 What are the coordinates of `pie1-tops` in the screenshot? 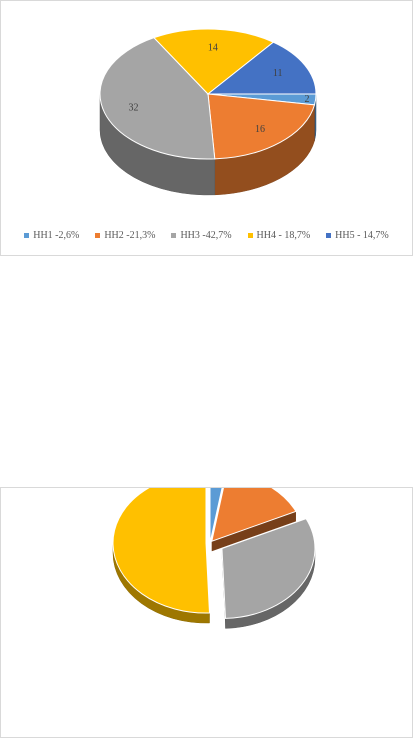 It's located at (208, 94).